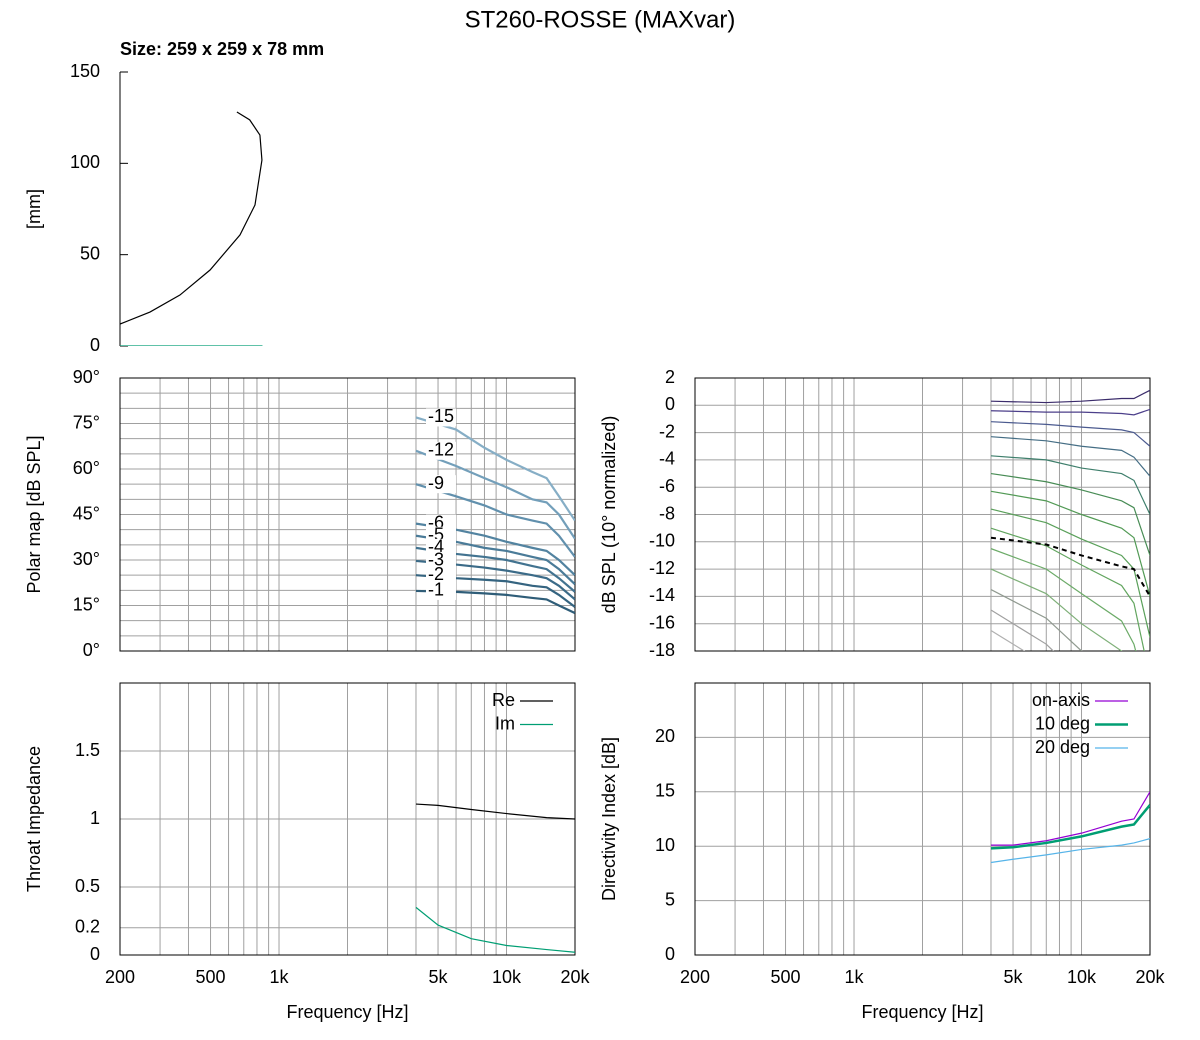 This screenshot has height=1040, width=1200. Describe the element at coordinates (91, 650) in the screenshot. I see `y-tick-label: 0°` at that location.